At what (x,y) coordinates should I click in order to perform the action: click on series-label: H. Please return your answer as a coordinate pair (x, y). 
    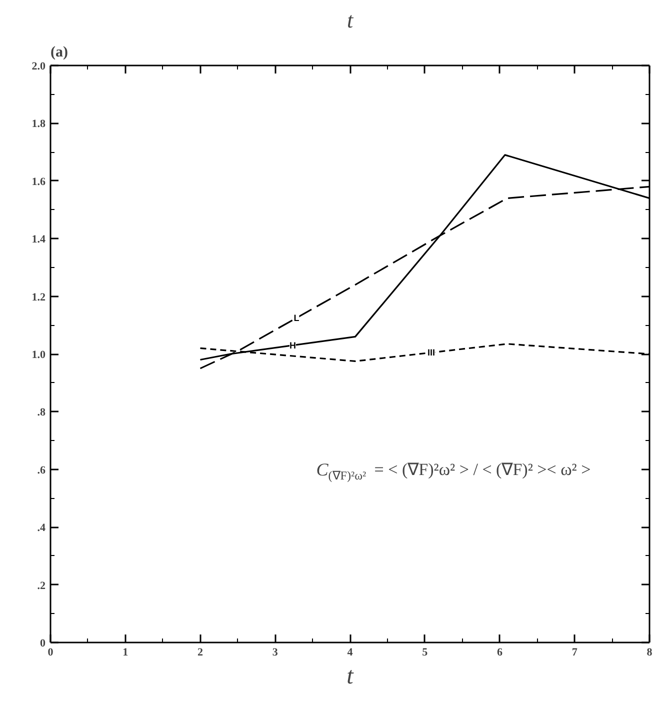
    Looking at the image, I should click on (292, 345).